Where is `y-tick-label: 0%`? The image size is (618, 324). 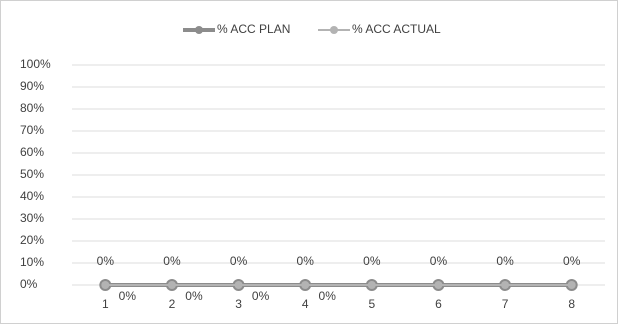 y-tick-label: 0% is located at coordinates (29, 284).